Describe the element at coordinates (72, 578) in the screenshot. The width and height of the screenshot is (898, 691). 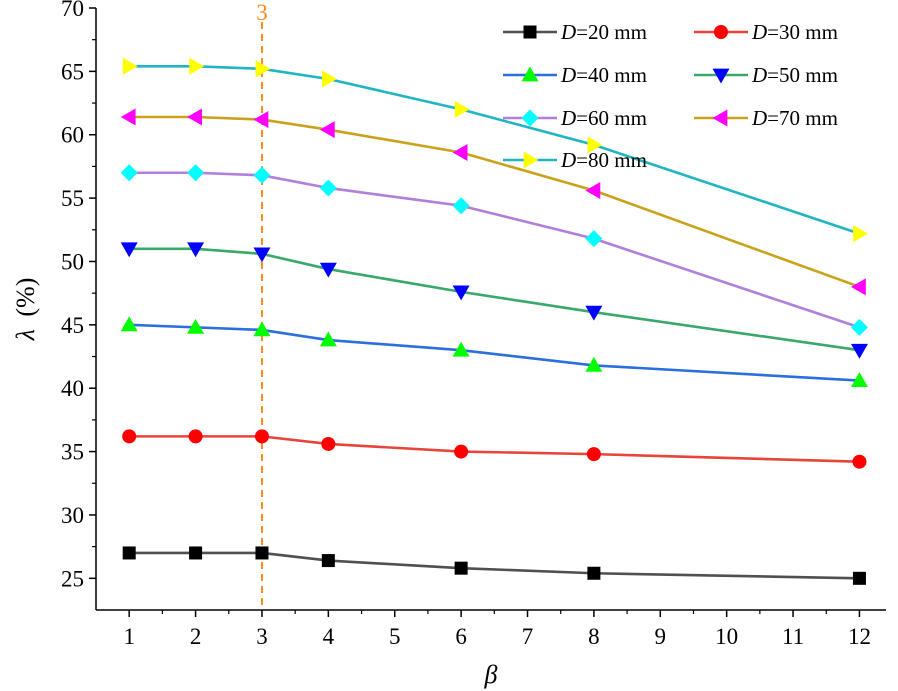
I see `y-tick-label: 25` at that location.